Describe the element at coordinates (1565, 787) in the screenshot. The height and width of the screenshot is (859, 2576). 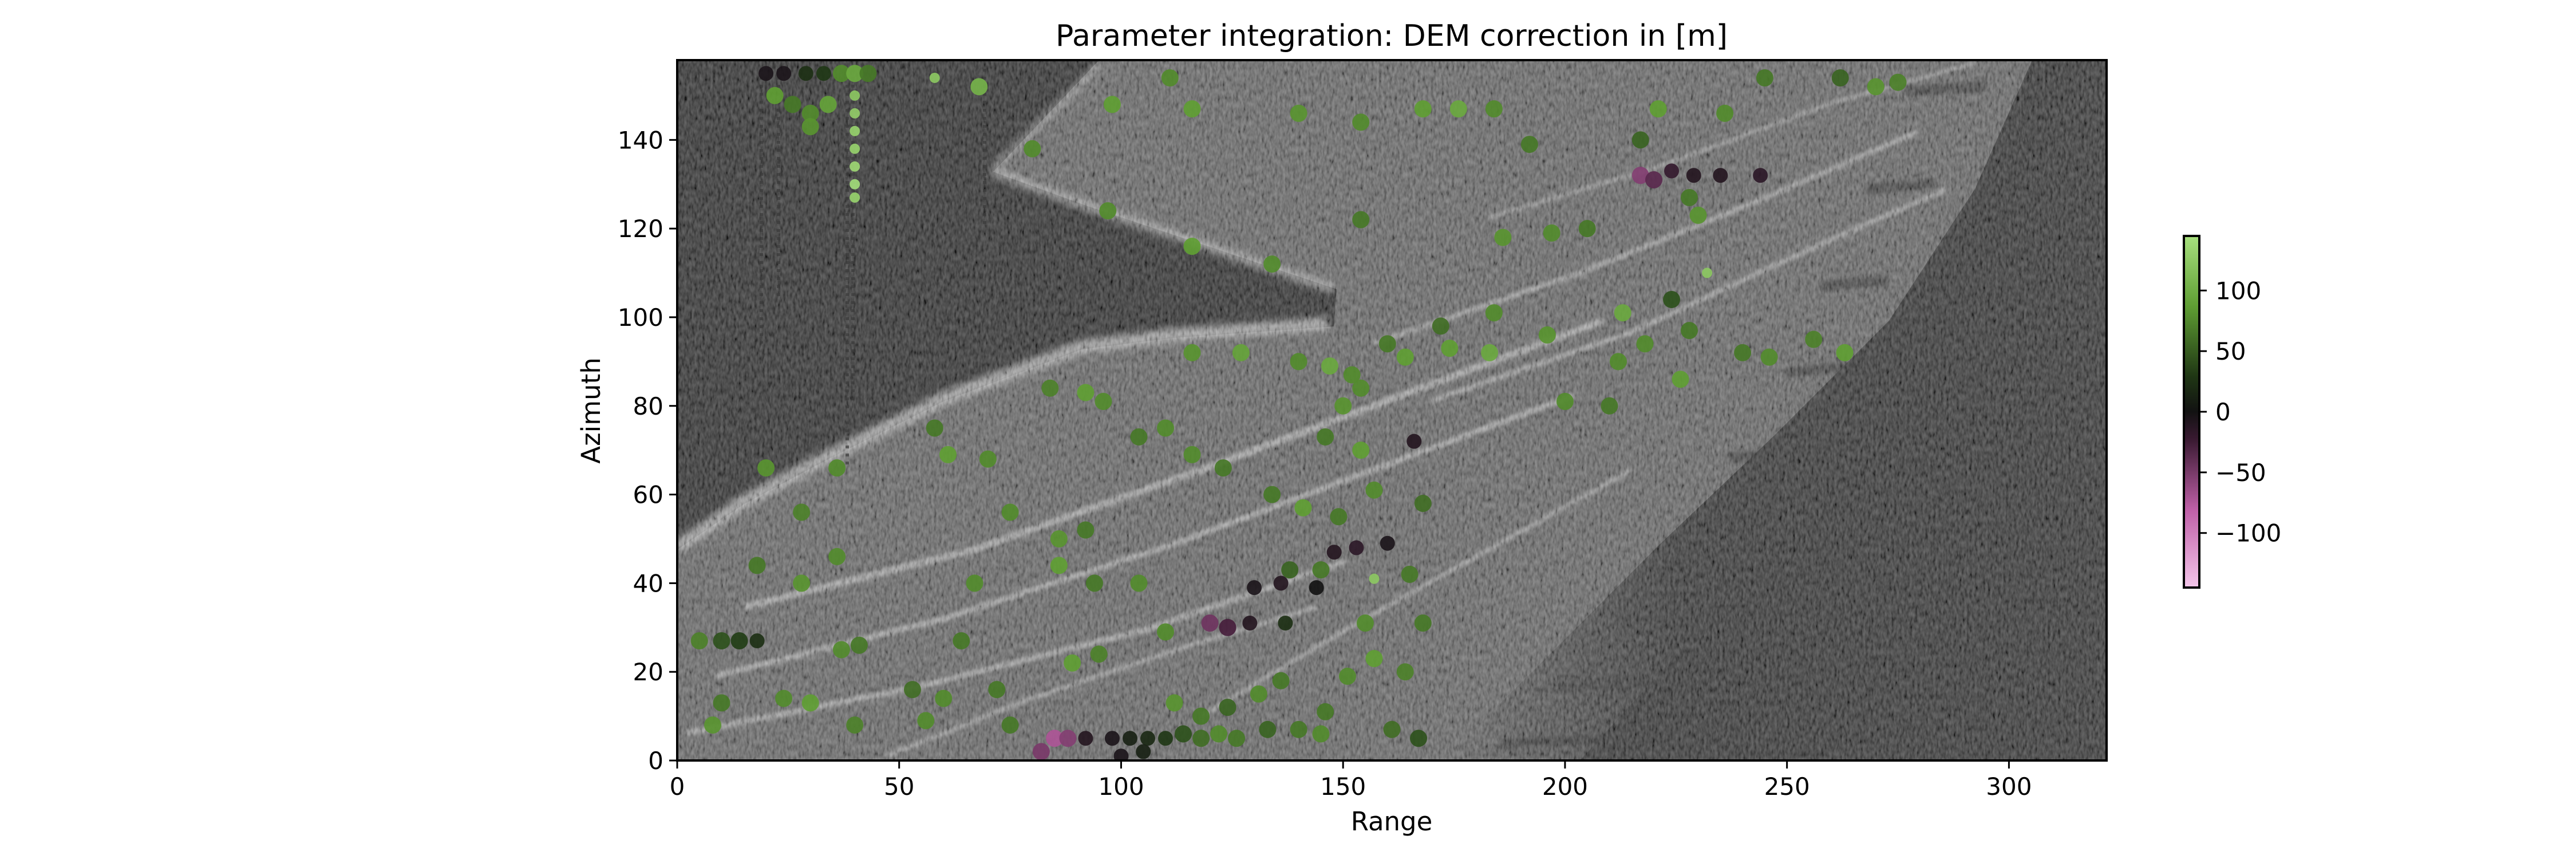
I see `x-tick-label: 200` at that location.